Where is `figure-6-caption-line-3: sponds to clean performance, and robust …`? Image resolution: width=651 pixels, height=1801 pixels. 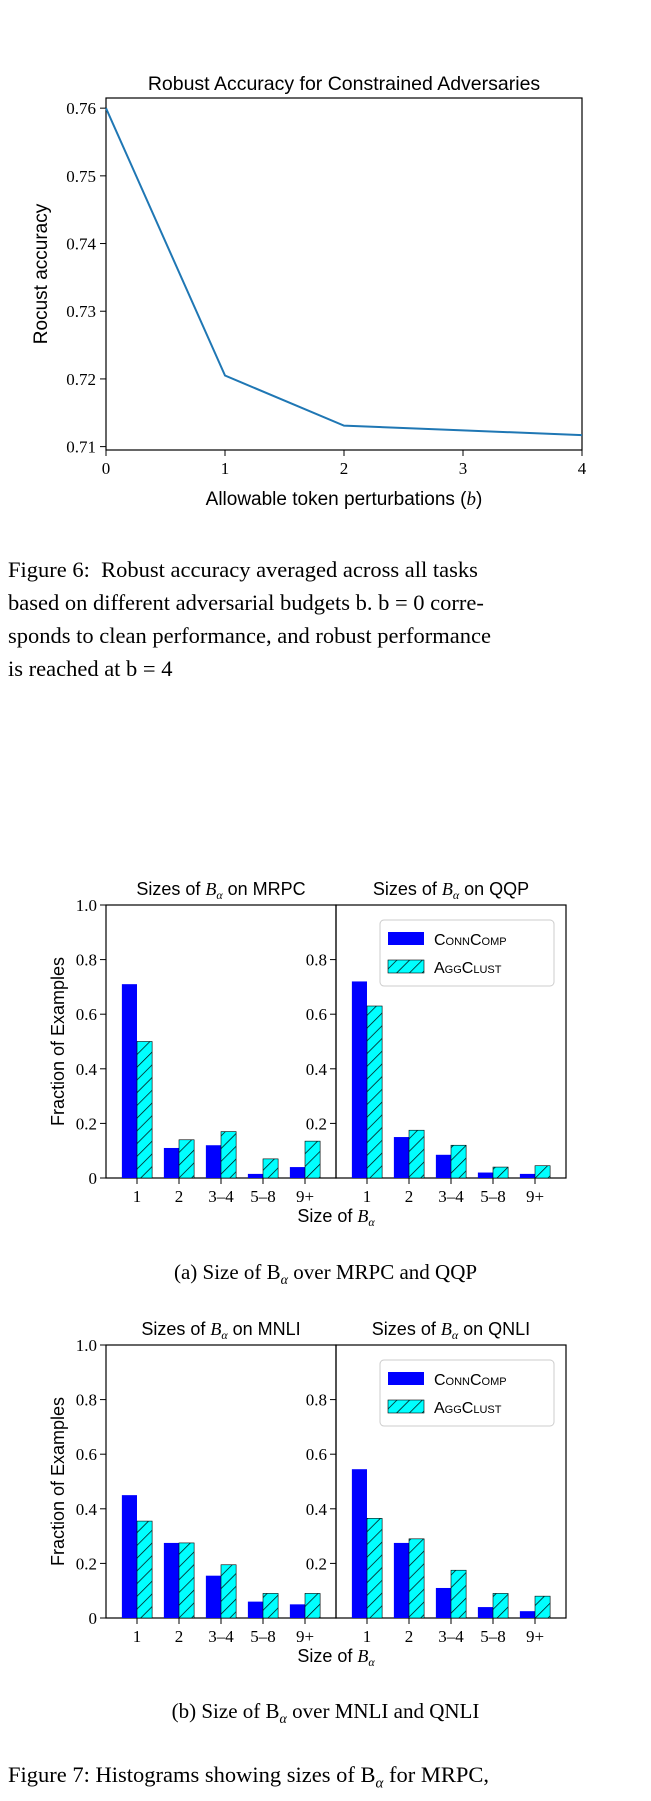
figure-6-caption-line-3: sponds to clean performance, and robust … is located at coordinates (308, 635).